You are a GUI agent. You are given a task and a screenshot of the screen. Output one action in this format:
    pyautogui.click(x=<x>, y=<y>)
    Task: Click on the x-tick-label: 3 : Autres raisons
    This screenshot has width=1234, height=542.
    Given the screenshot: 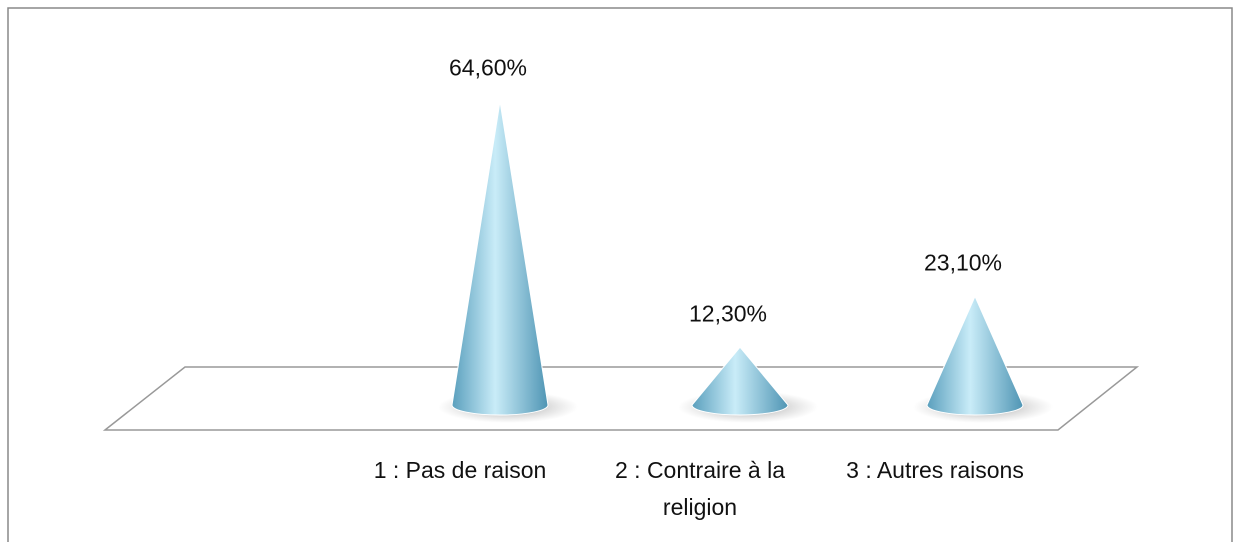 What is the action you would take?
    pyautogui.click(x=935, y=470)
    